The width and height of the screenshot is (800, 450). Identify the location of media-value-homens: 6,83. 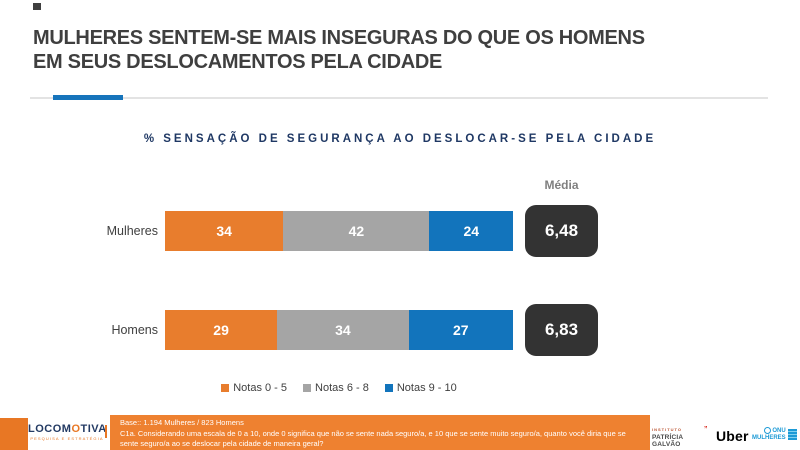
(561, 329).